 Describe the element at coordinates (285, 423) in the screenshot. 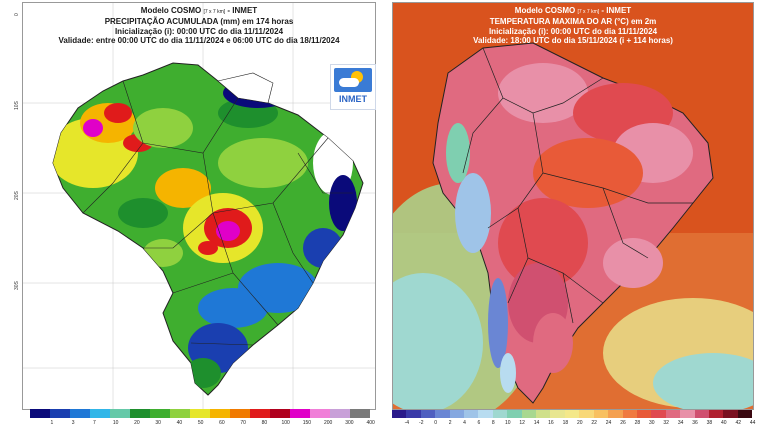

I see `precip-colorbar-label: 100` at that location.